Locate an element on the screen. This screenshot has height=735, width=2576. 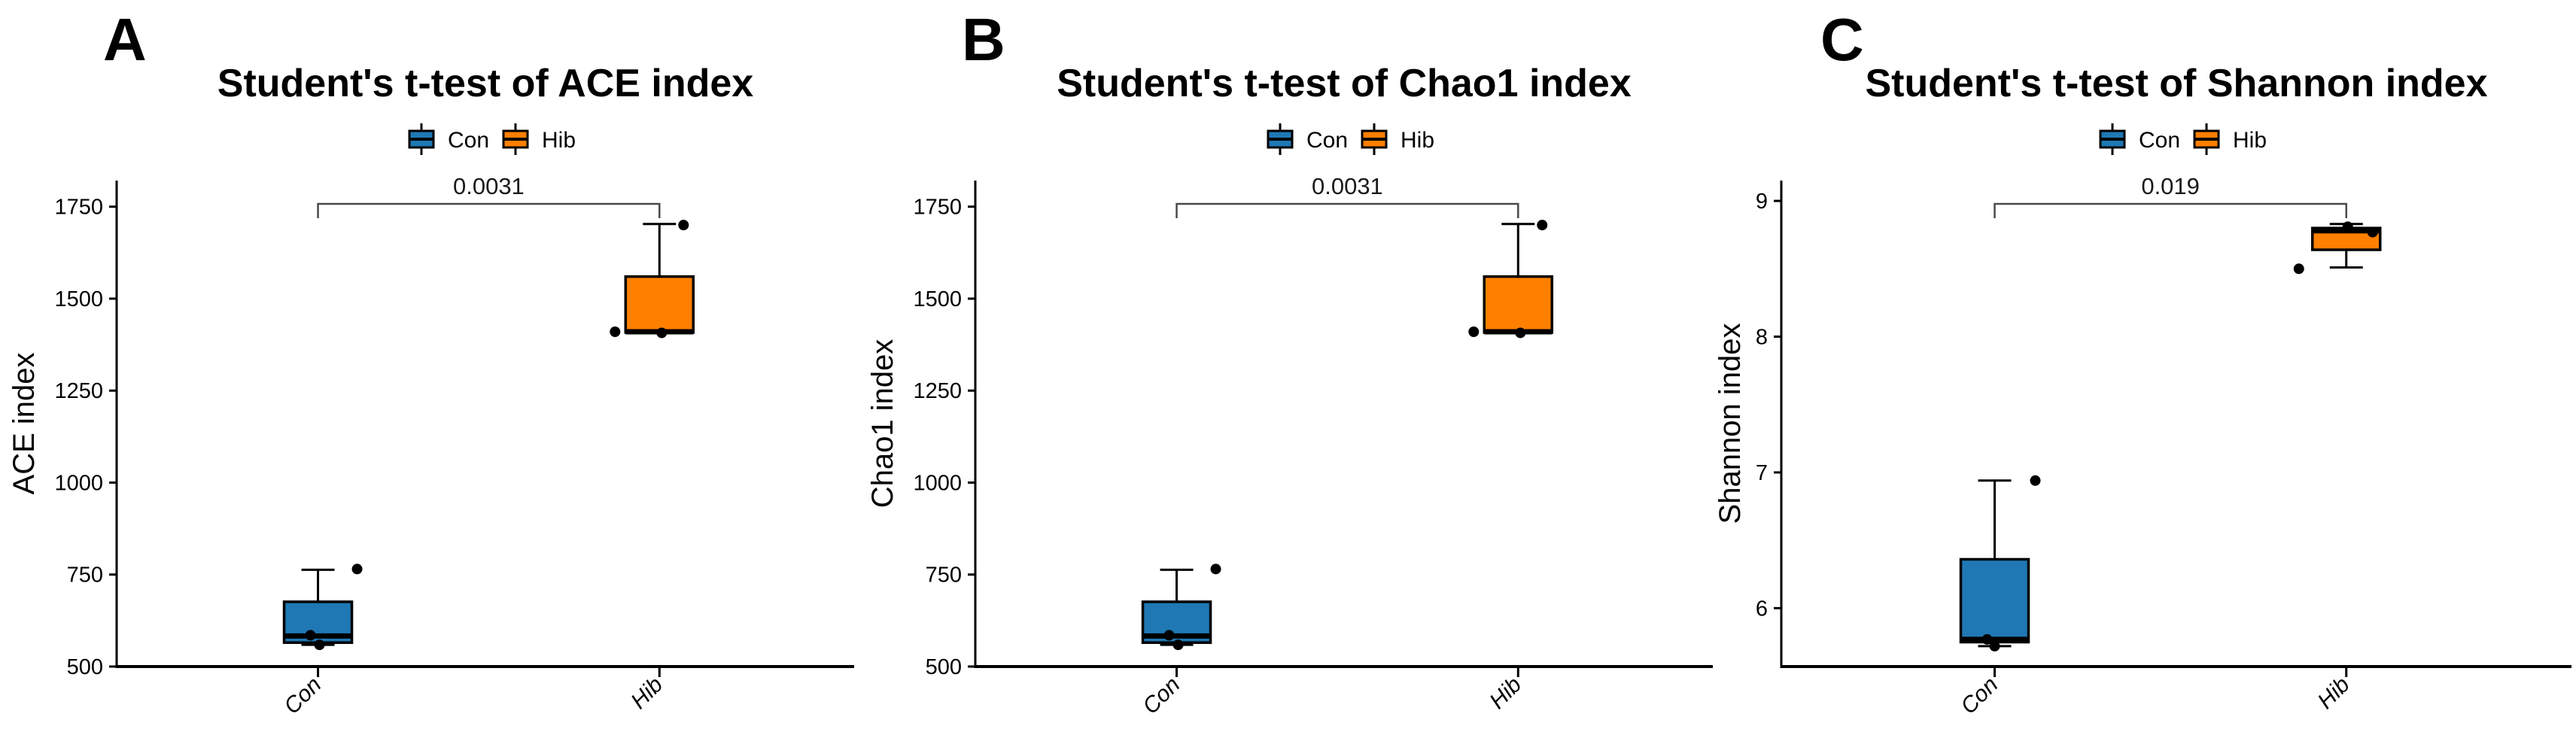
y-tick-label: 8 is located at coordinates (1762, 338).